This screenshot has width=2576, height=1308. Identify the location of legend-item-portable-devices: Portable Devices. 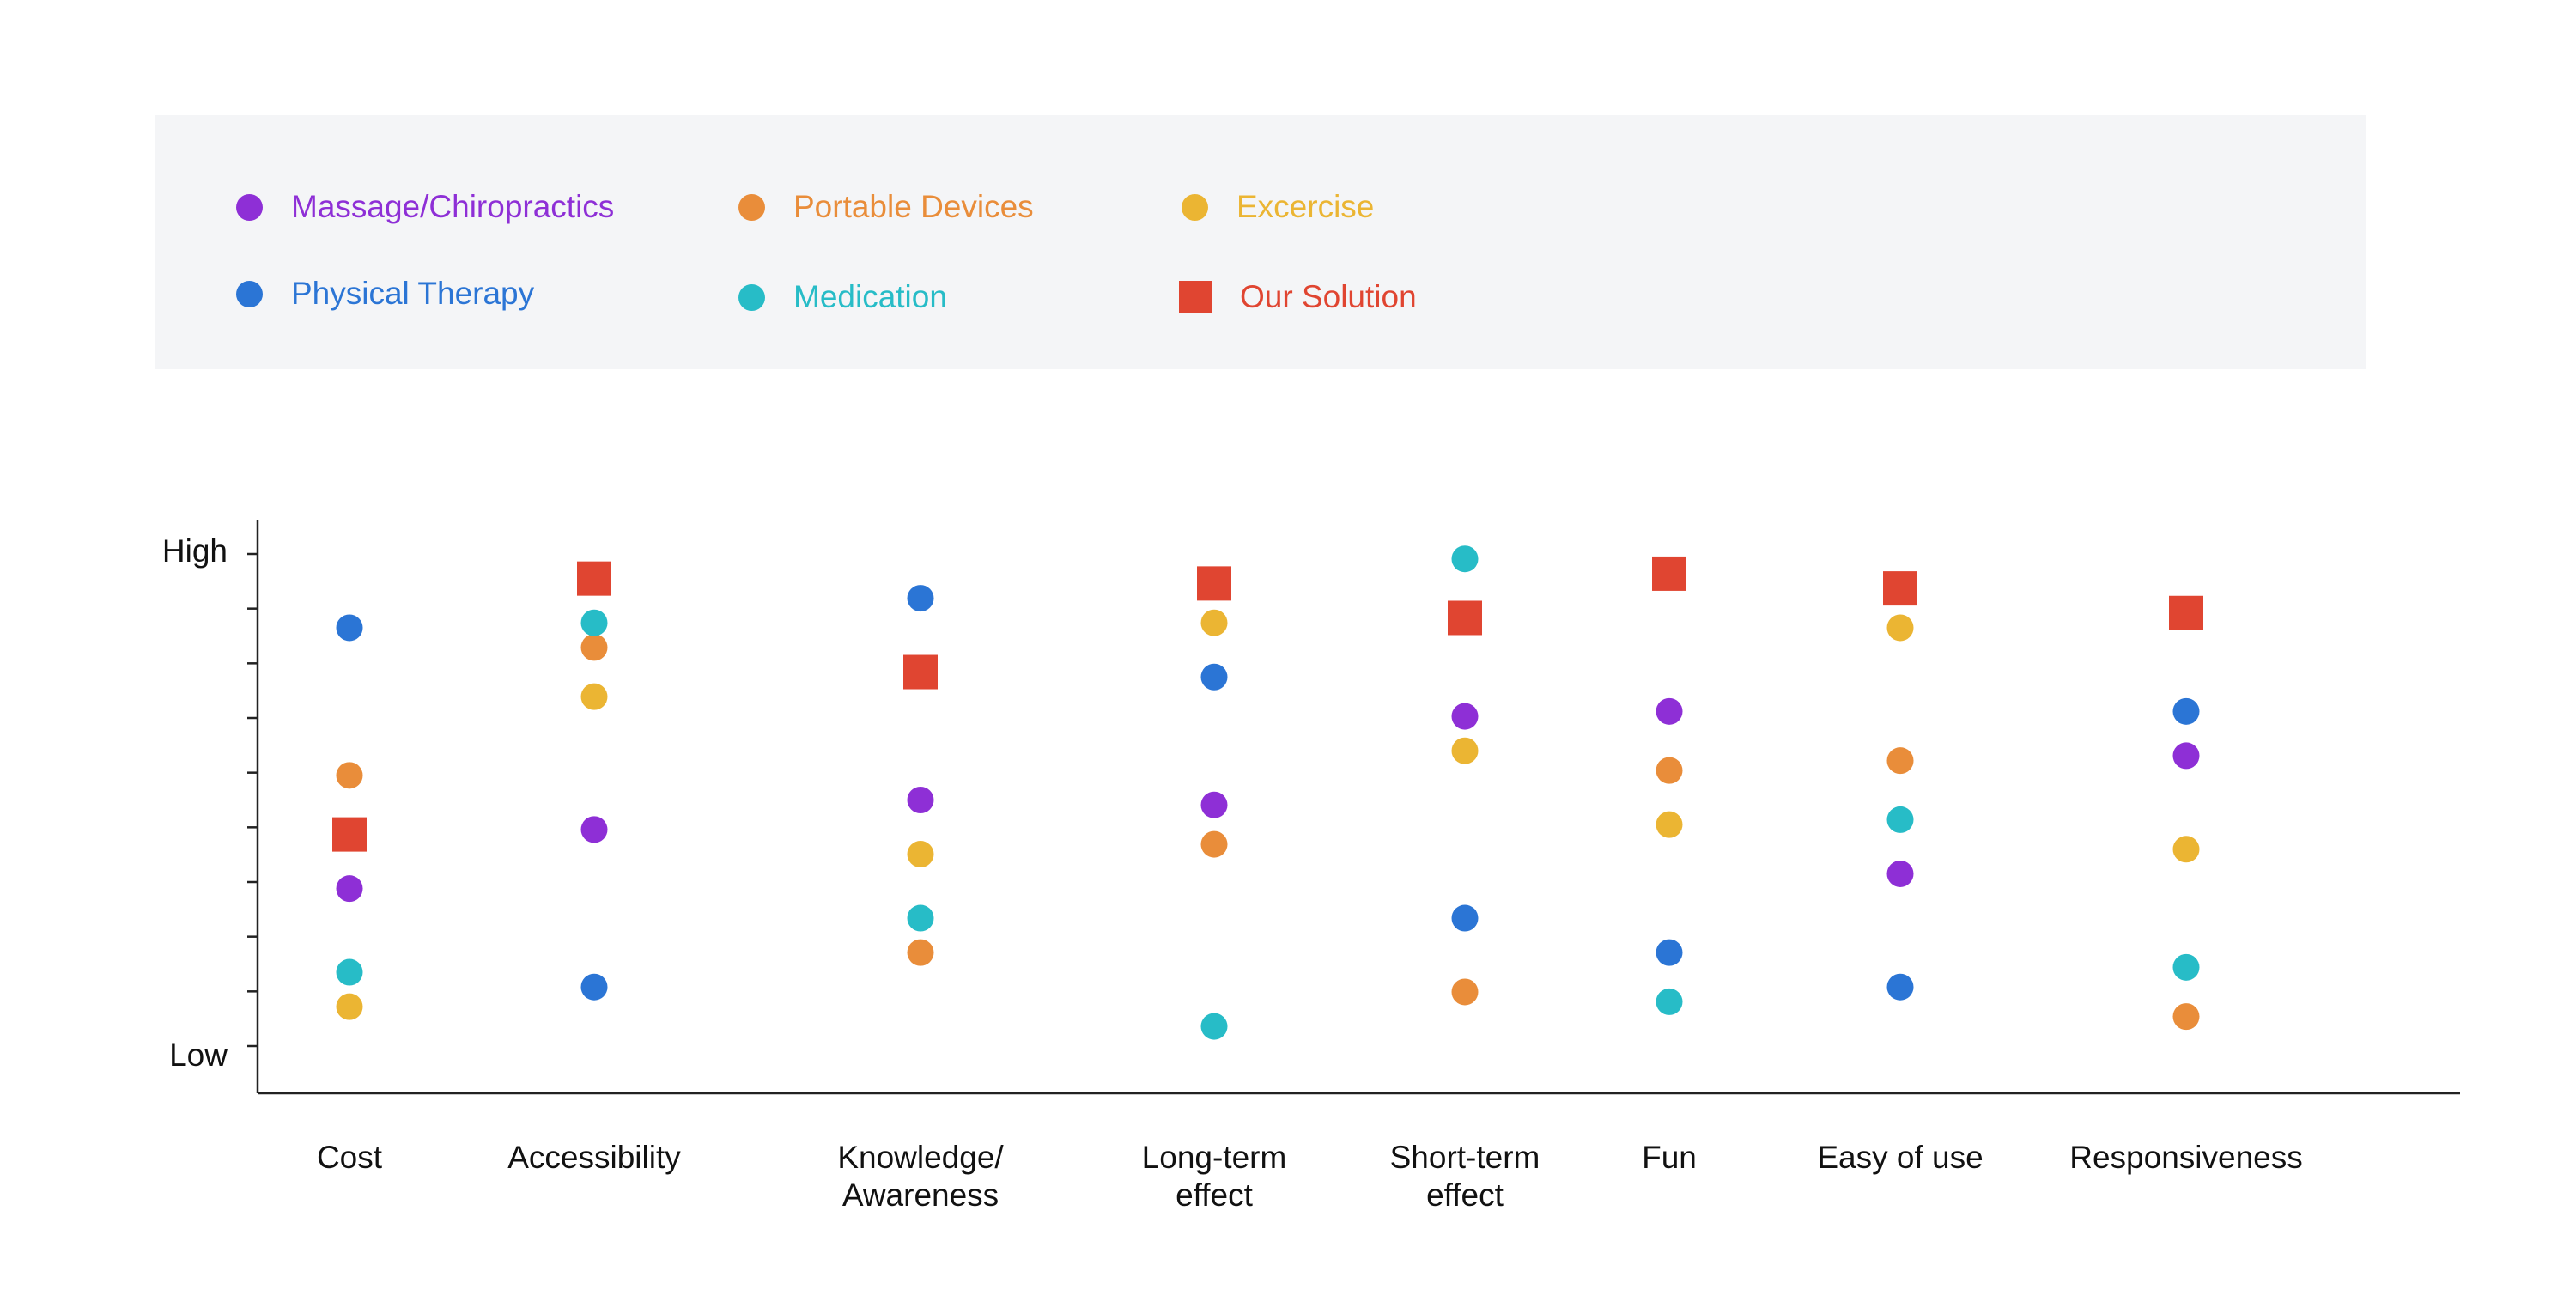
(886, 207).